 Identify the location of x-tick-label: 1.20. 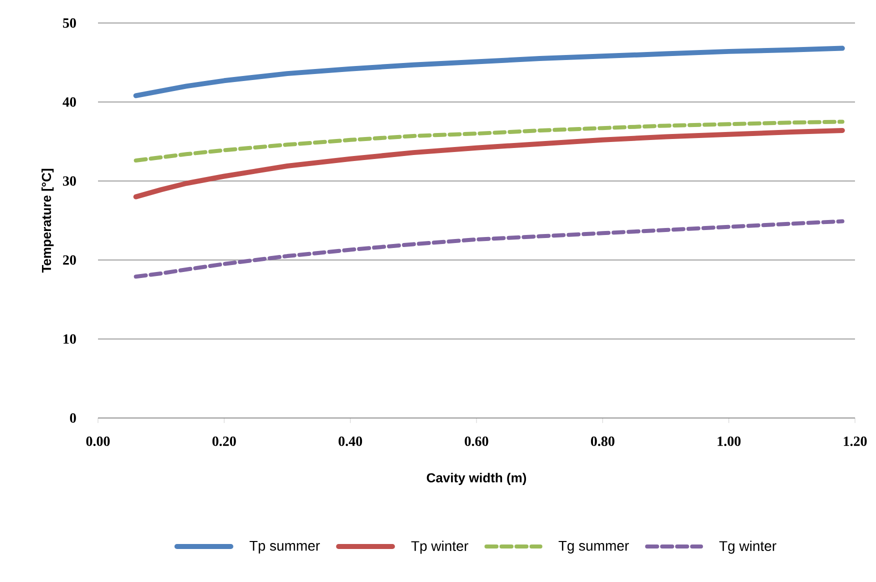
(855, 441).